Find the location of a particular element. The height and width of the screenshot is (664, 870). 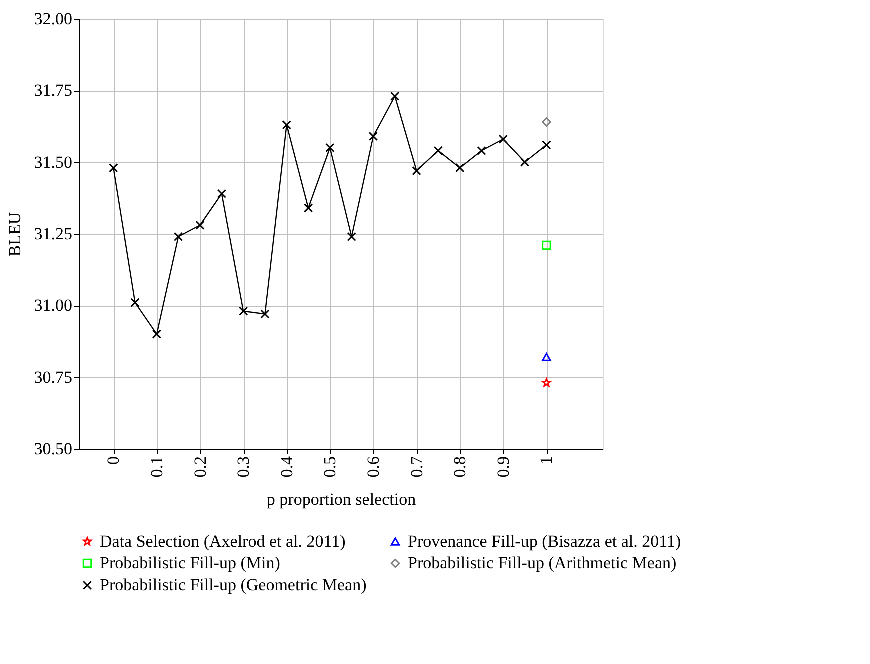

x-tick-label: 0.1 is located at coordinates (156, 467).